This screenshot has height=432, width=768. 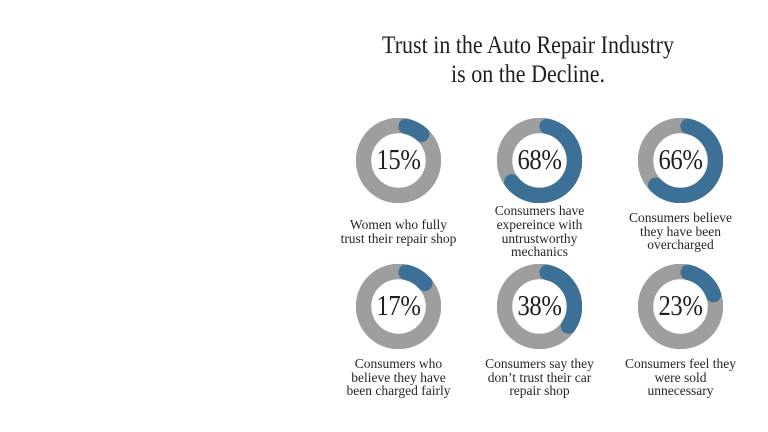 I want to click on donut-chart: 15%, so click(x=398, y=160).